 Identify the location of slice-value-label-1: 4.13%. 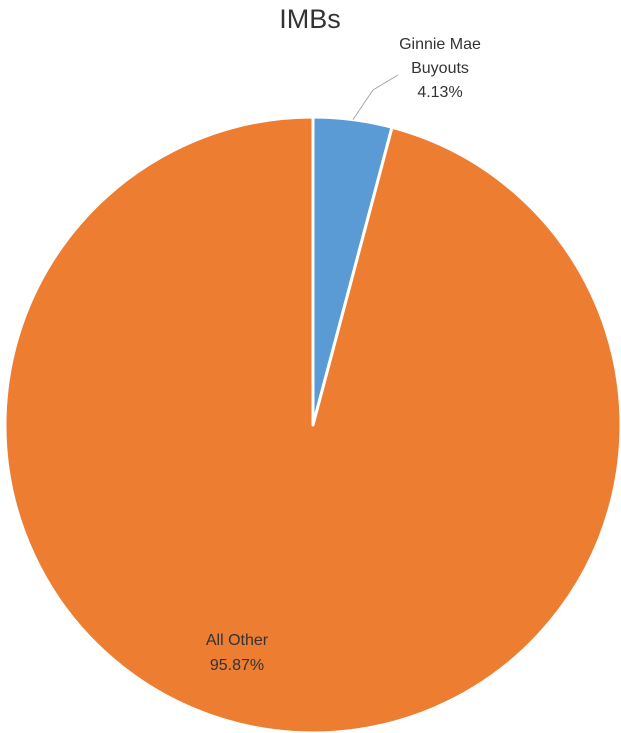
(439, 92).